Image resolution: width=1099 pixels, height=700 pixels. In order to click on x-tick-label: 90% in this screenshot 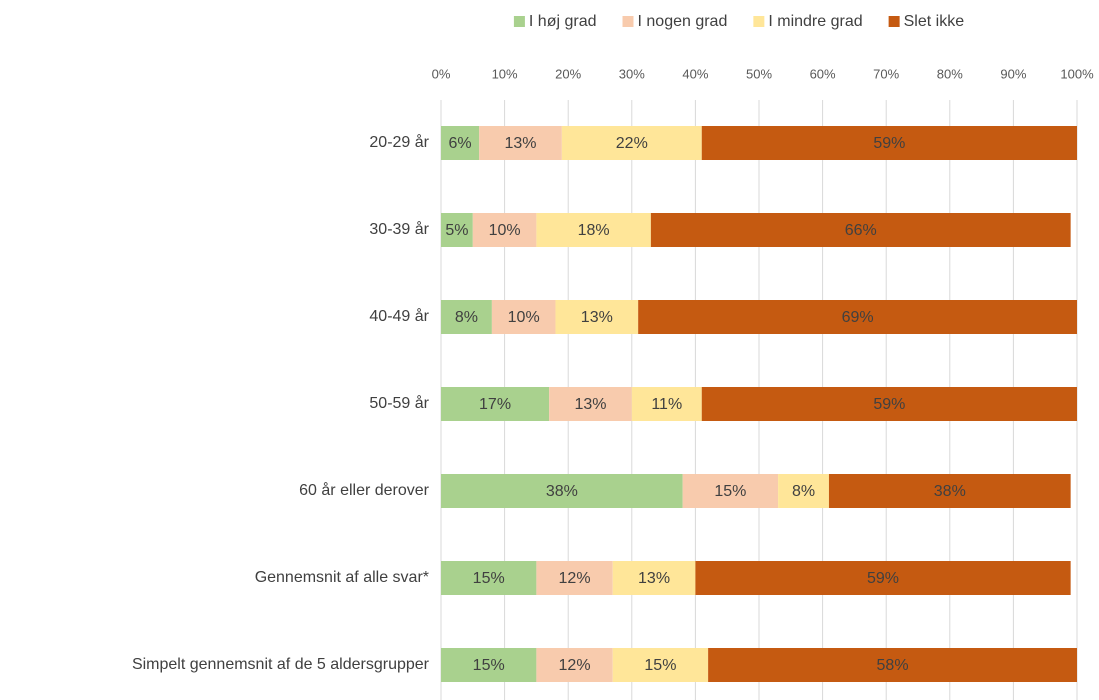, I will do `click(1013, 73)`.